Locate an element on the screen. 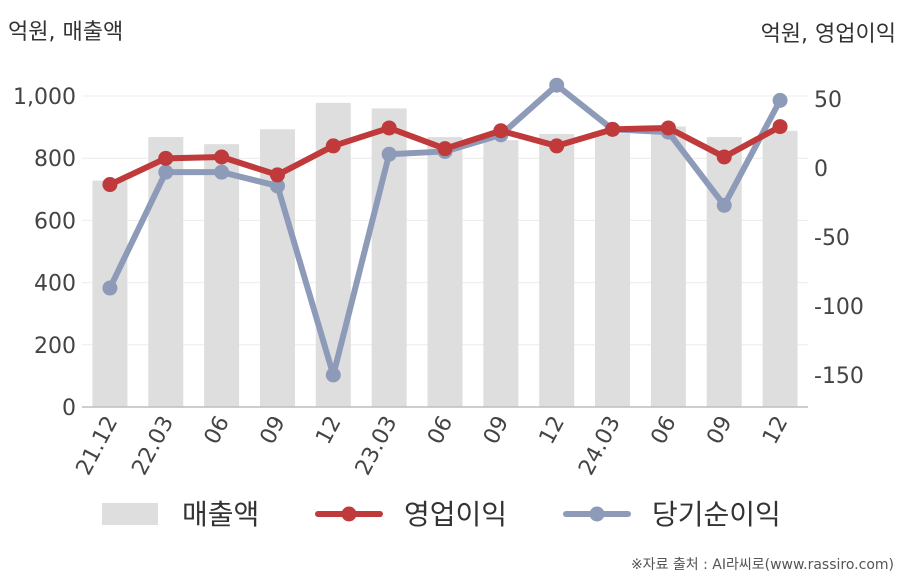 This screenshot has width=908, height=580. x-tick-label: 21.12 is located at coordinates (98, 445).